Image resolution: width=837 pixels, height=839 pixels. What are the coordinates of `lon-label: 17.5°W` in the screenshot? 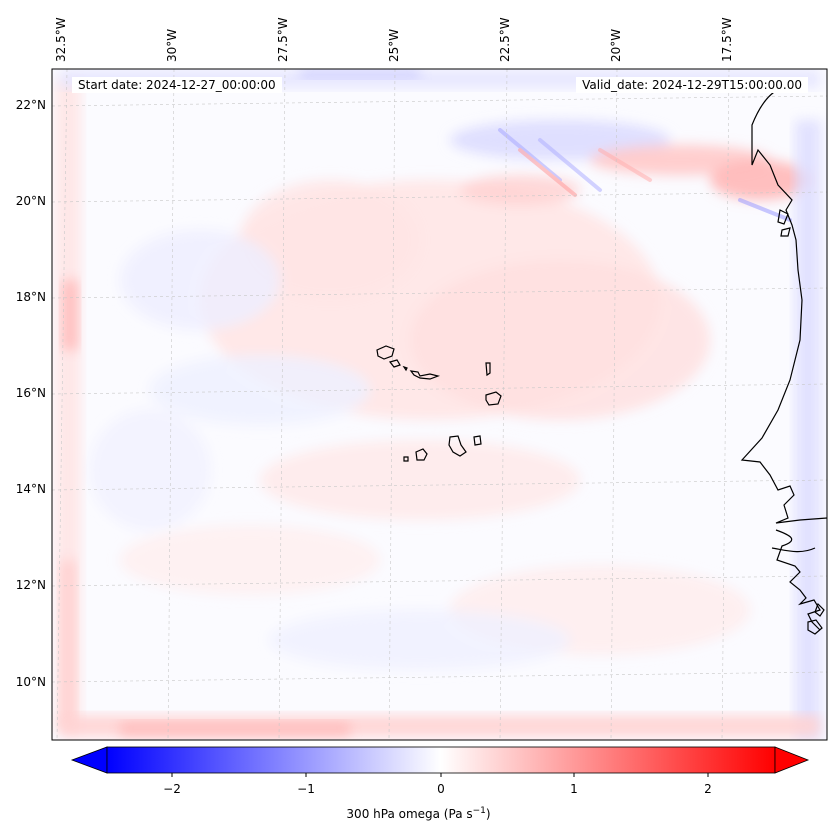 It's located at (727, 39).